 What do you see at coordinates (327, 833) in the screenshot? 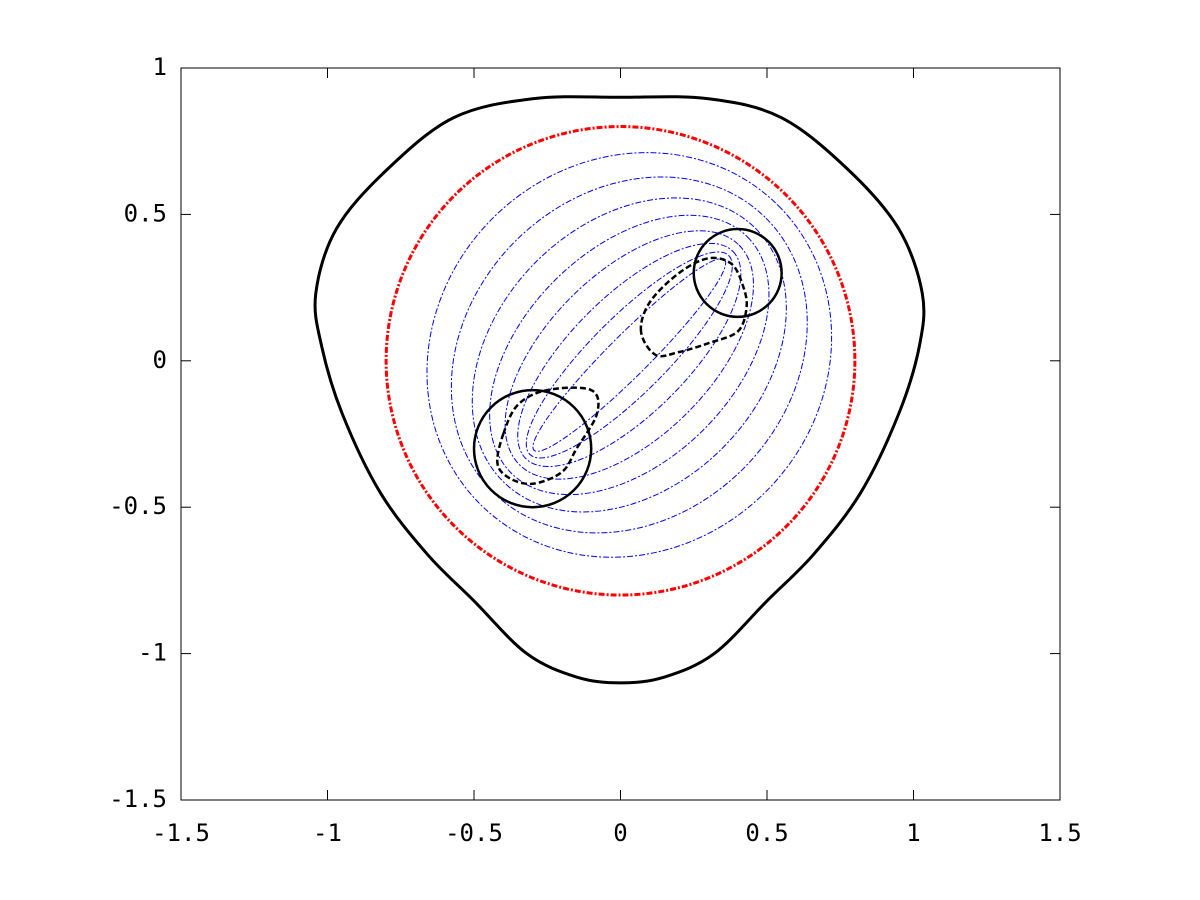
I see `x-tick-label: -1` at bounding box center [327, 833].